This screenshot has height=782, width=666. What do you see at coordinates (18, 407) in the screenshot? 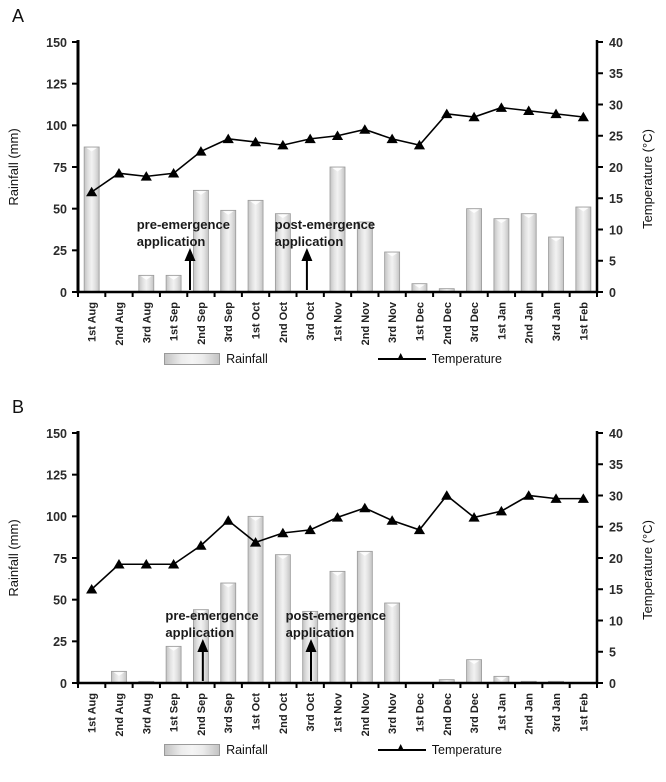
I see `panel-b-label: B` at bounding box center [18, 407].